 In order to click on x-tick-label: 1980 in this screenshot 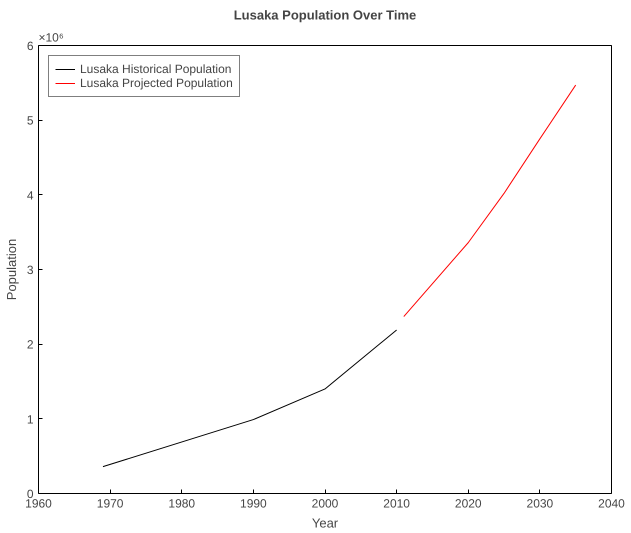, I will do `click(182, 503)`.